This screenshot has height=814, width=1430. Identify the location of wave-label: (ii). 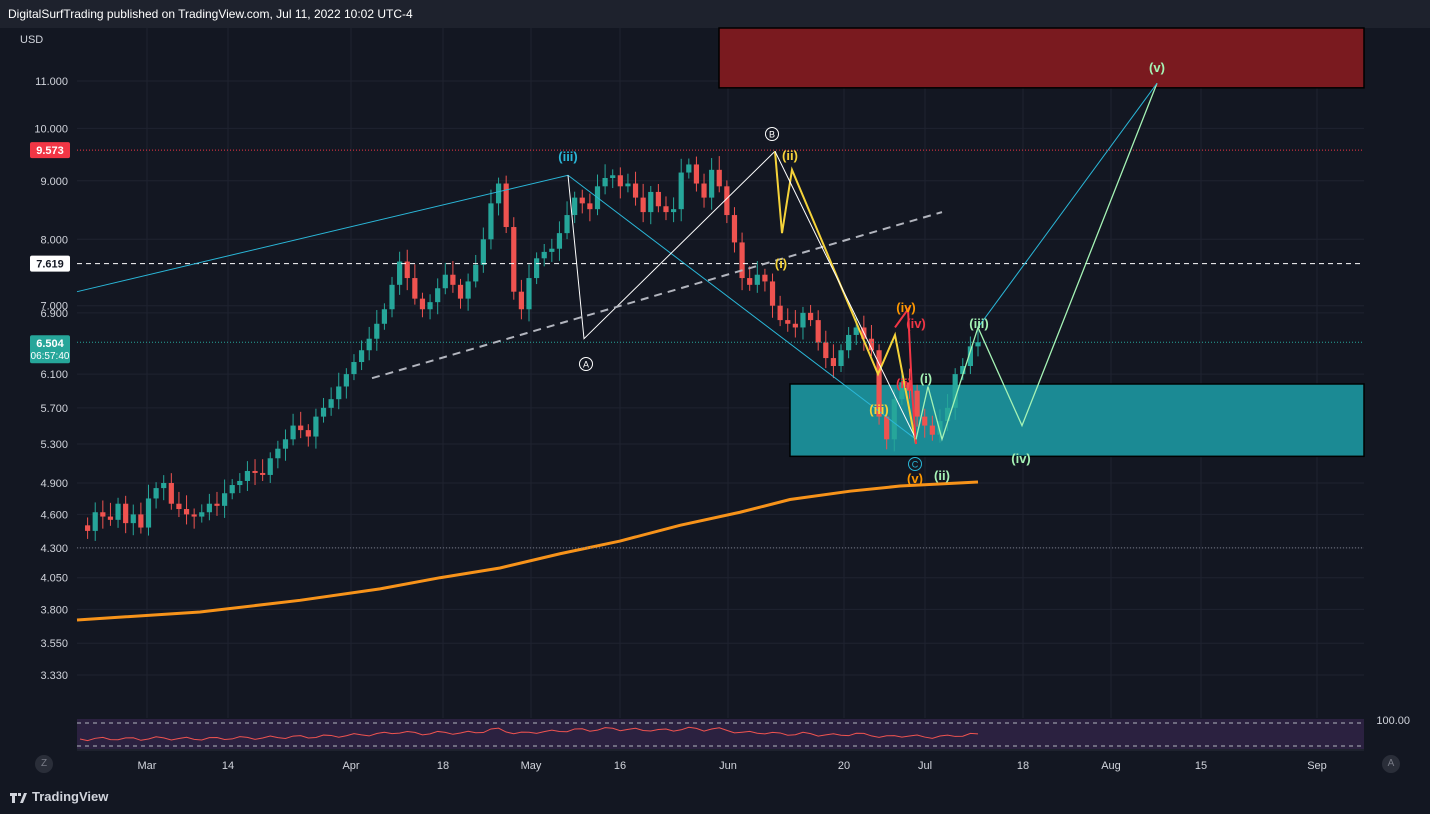
(790, 155).